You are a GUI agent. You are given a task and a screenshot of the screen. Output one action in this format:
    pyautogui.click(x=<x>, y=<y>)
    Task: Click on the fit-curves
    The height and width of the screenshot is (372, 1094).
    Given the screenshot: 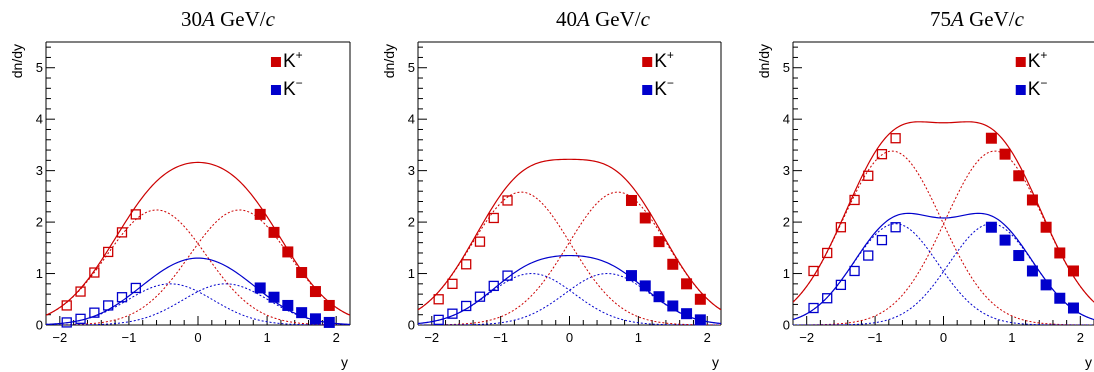 What is the action you would take?
    pyautogui.click(x=198, y=243)
    